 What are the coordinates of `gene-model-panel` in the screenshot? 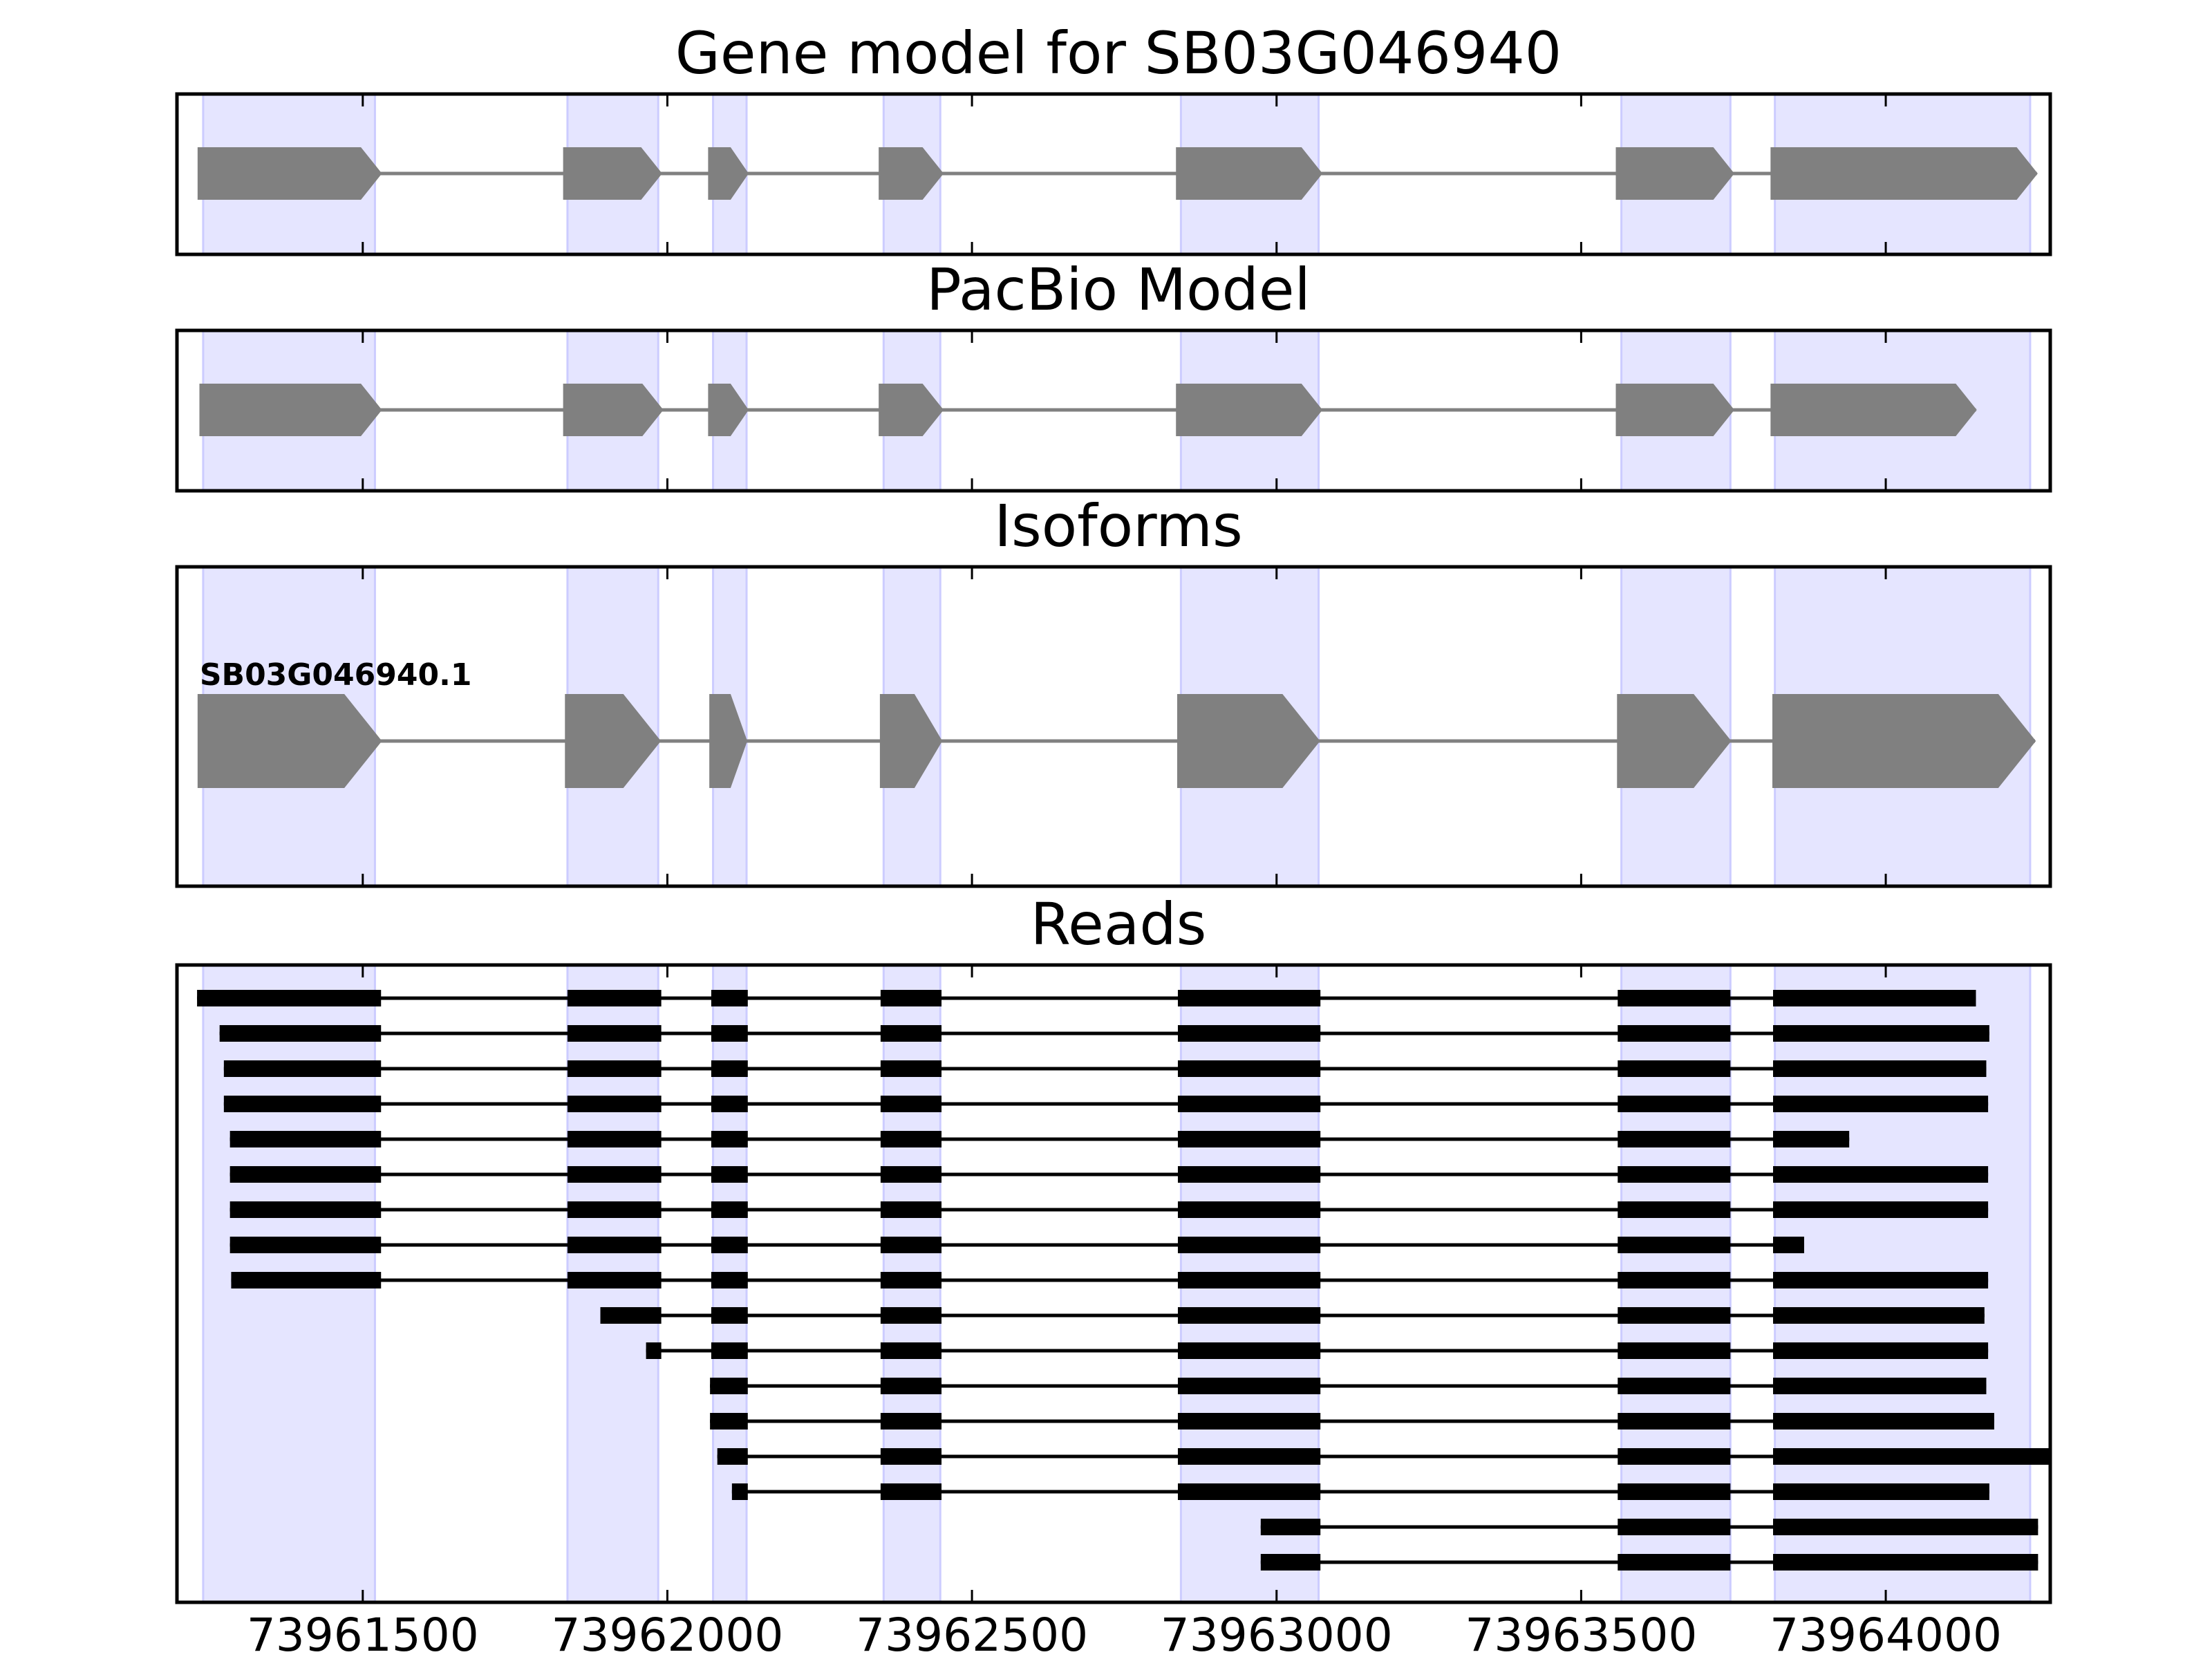 It's located at (1113, 174).